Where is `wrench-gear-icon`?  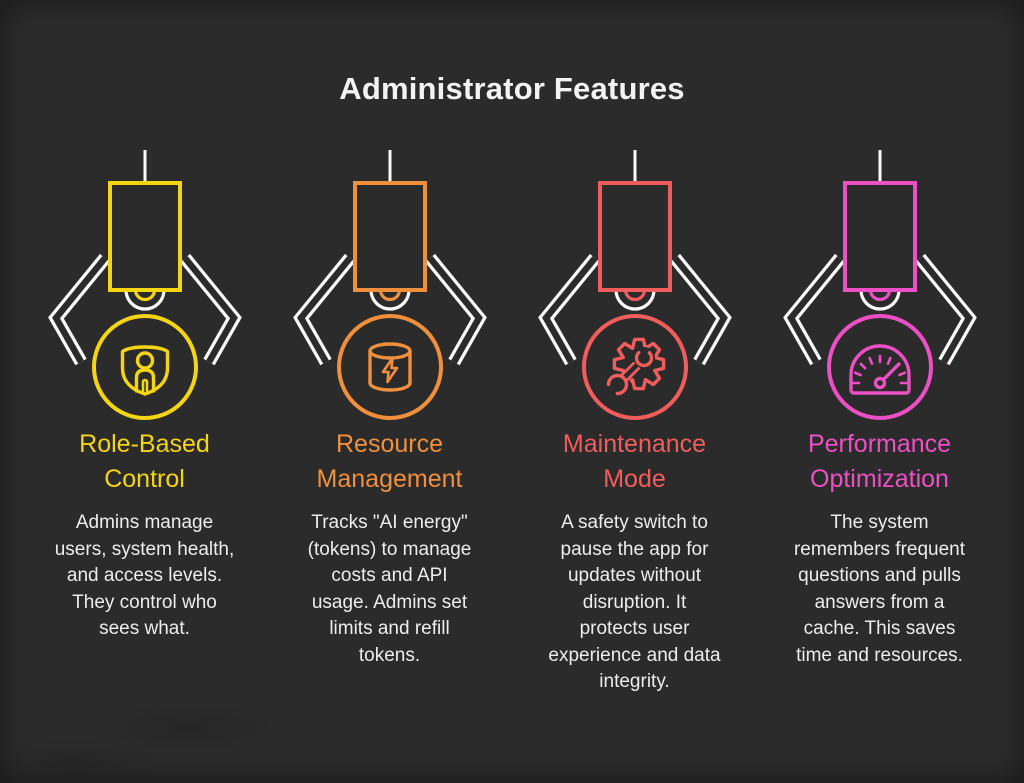 wrench-gear-icon is located at coordinates (634, 367).